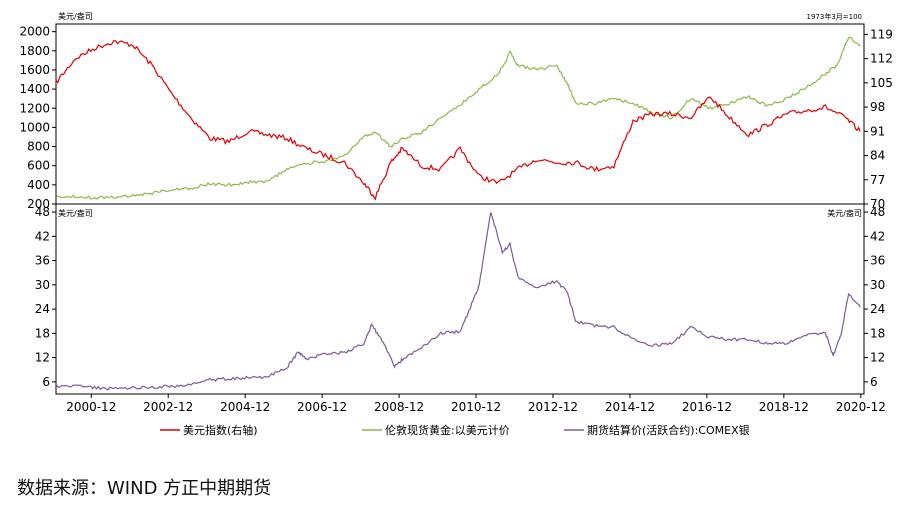 The image size is (913, 513). What do you see at coordinates (877, 285) in the screenshot?
I see `silver-axis-right-tick-label: 30` at bounding box center [877, 285].